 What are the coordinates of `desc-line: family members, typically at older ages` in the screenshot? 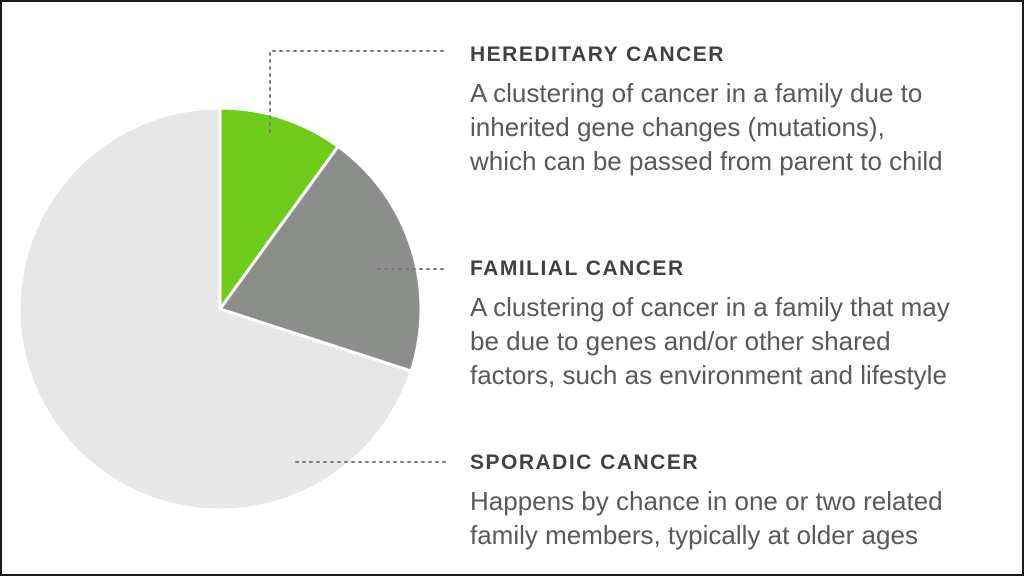 It's located at (694, 535).